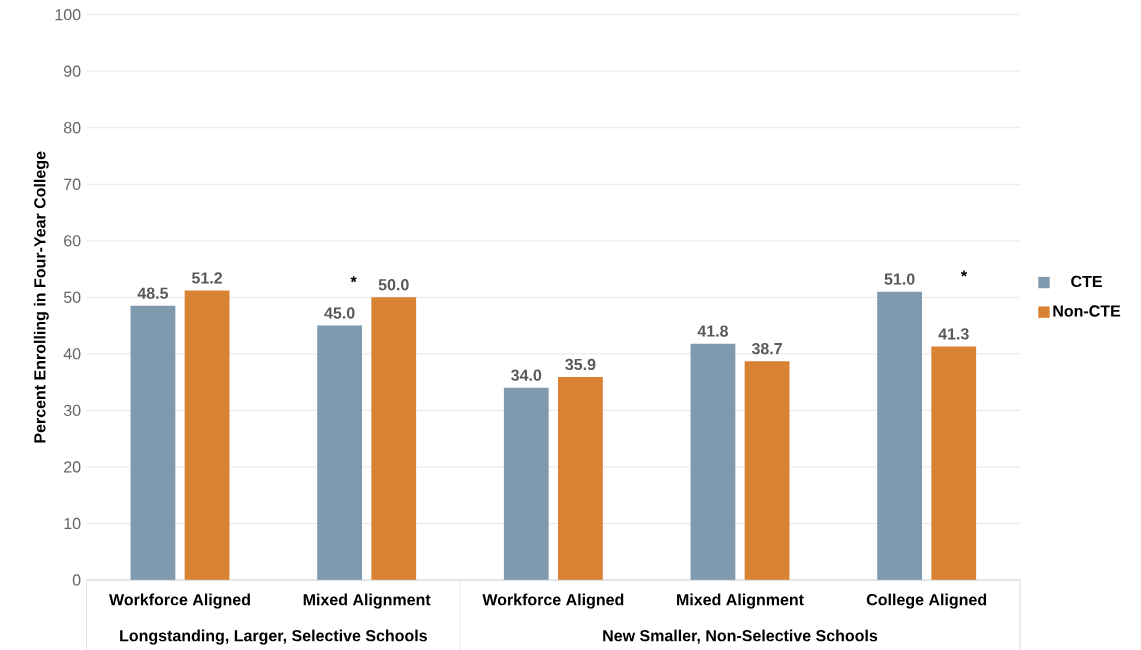 This screenshot has width=1141, height=650. I want to click on data-label: 45.0, so click(339, 313).